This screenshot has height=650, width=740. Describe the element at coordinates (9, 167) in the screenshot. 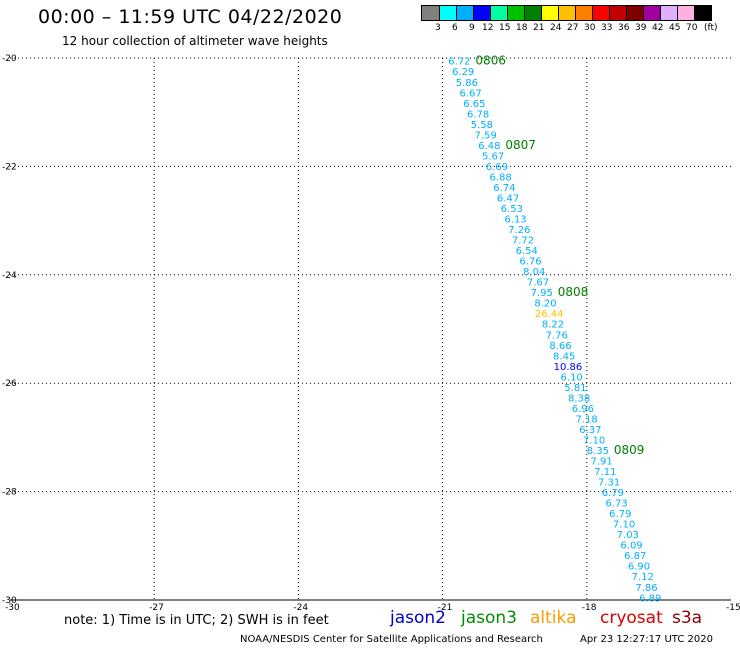

I see `lat-tick-label: -22` at that location.